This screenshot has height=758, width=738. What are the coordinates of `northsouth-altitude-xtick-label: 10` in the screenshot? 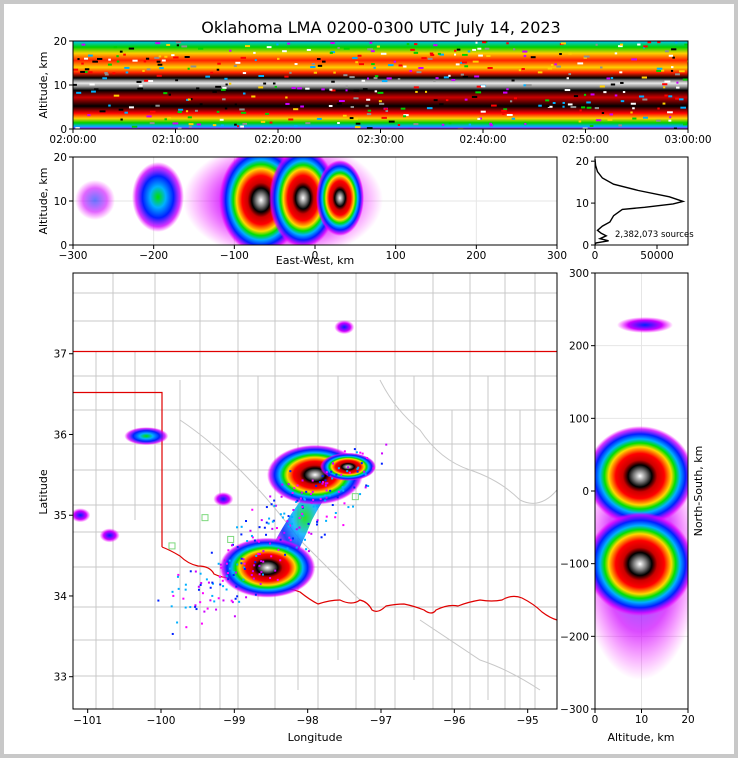 It's located at (641, 720).